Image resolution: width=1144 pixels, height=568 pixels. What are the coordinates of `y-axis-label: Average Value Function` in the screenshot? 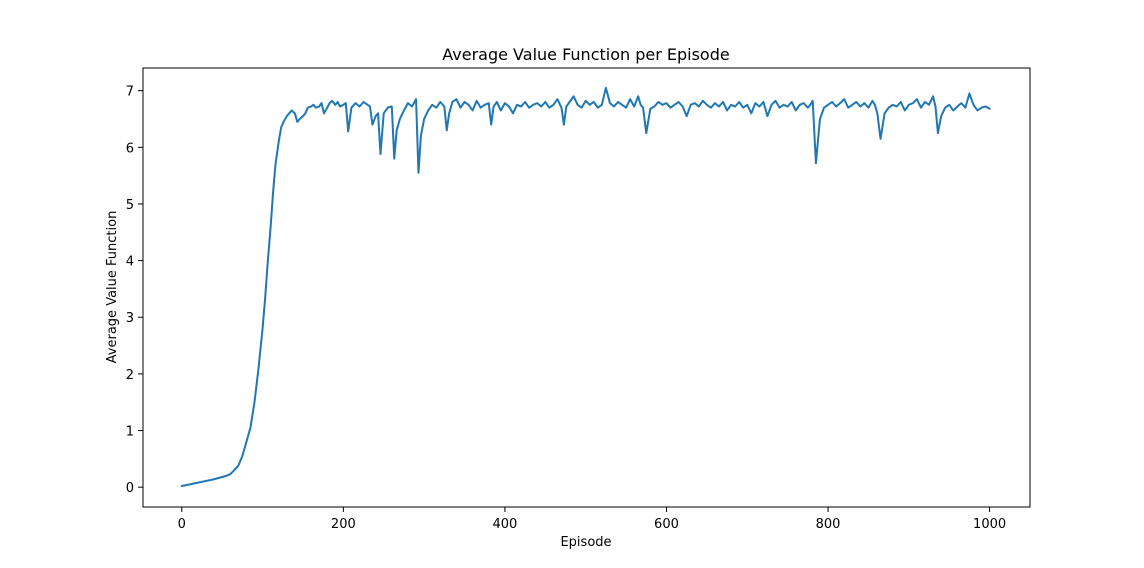 It's located at (112, 287).